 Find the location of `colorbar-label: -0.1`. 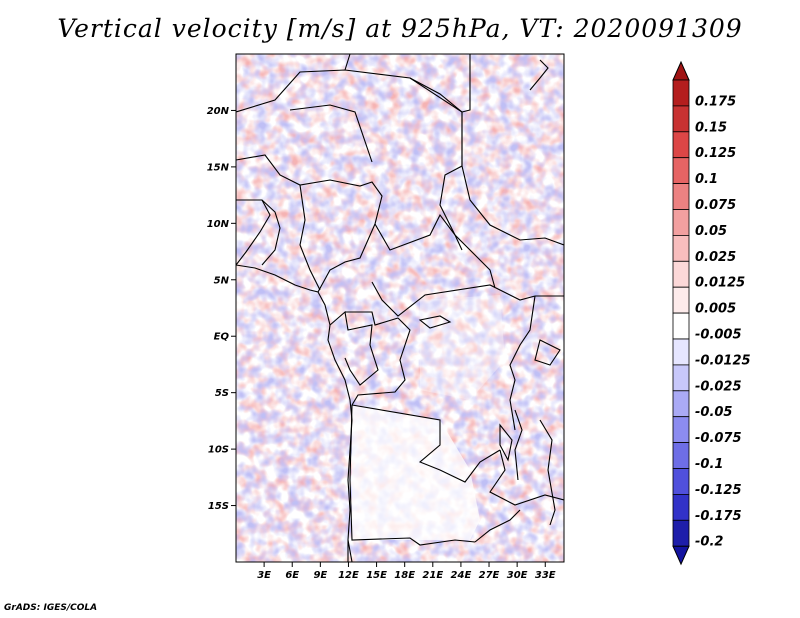

colorbar-label: -0.1 is located at coordinates (709, 464).